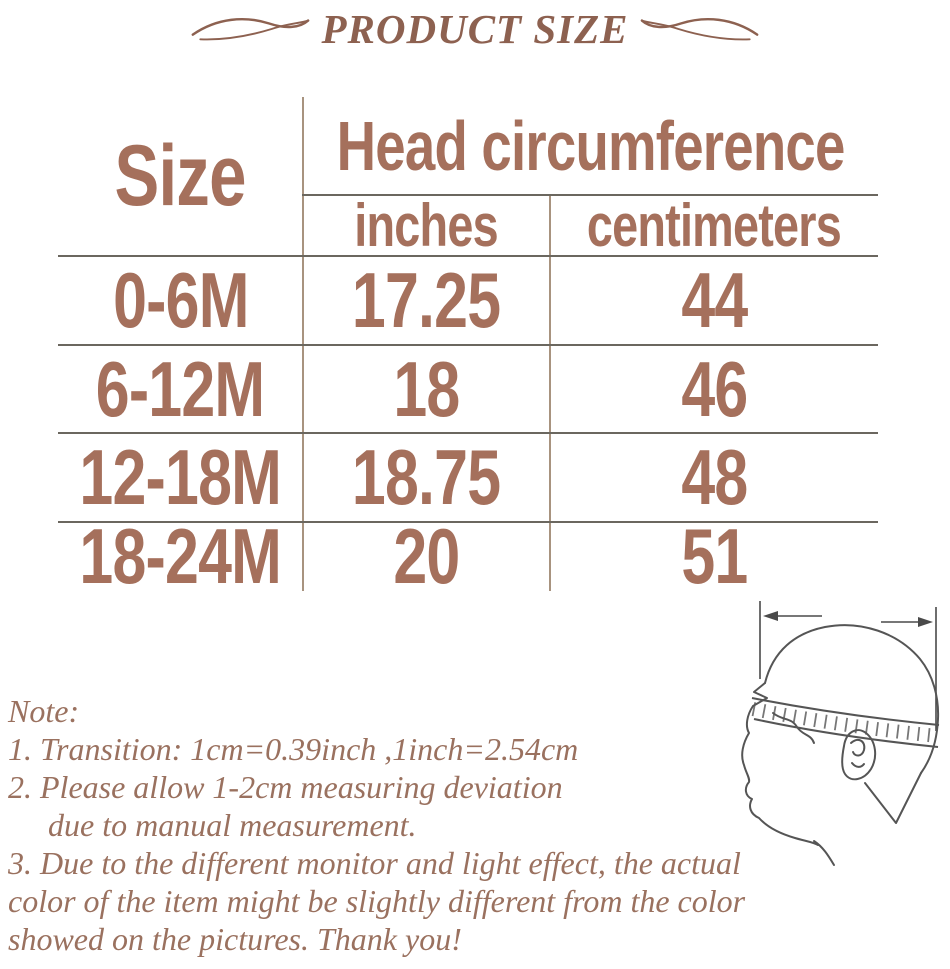  Describe the element at coordinates (426, 300) in the screenshot. I see `table-row-1-inches-cell: 17.25` at that location.